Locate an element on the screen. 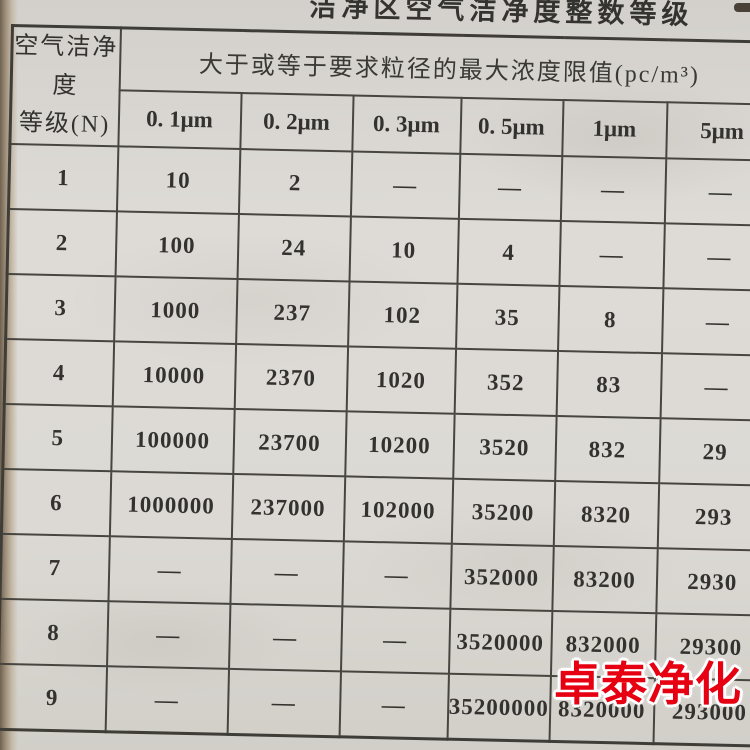 The width and height of the screenshot is (750, 750). value-cell: 10000 is located at coordinates (174, 375).